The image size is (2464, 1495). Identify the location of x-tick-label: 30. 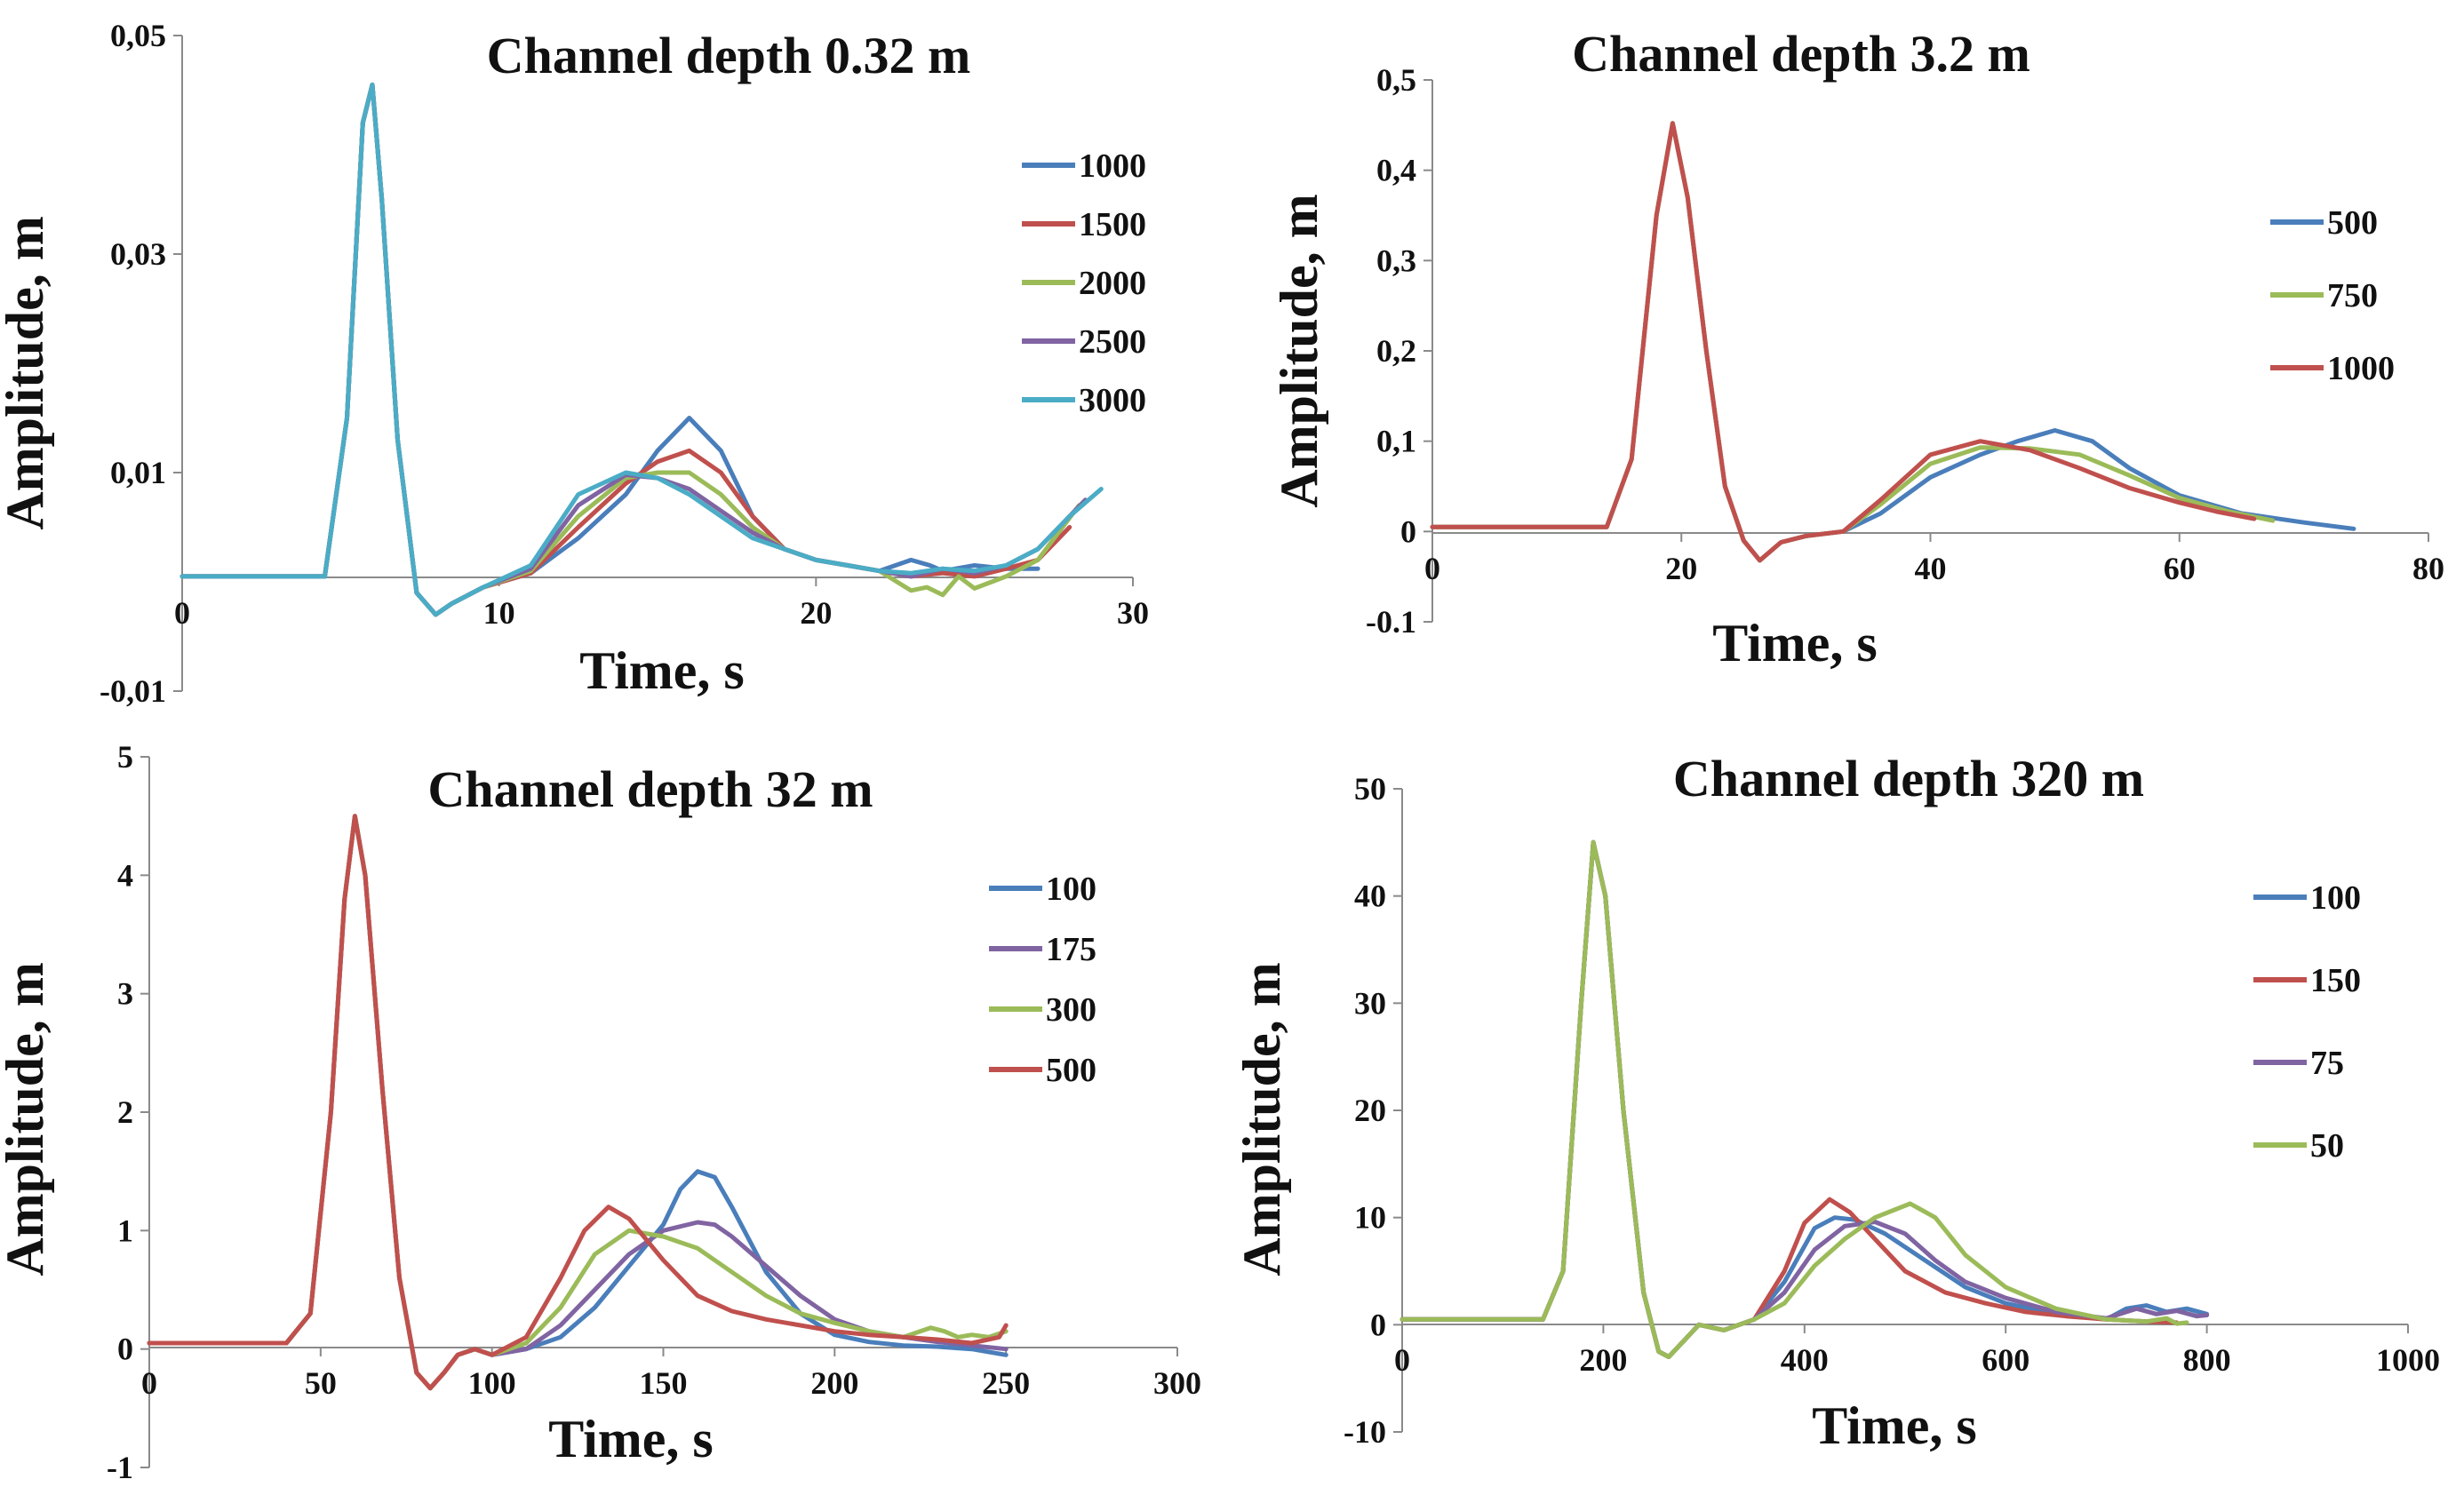
(1133, 613).